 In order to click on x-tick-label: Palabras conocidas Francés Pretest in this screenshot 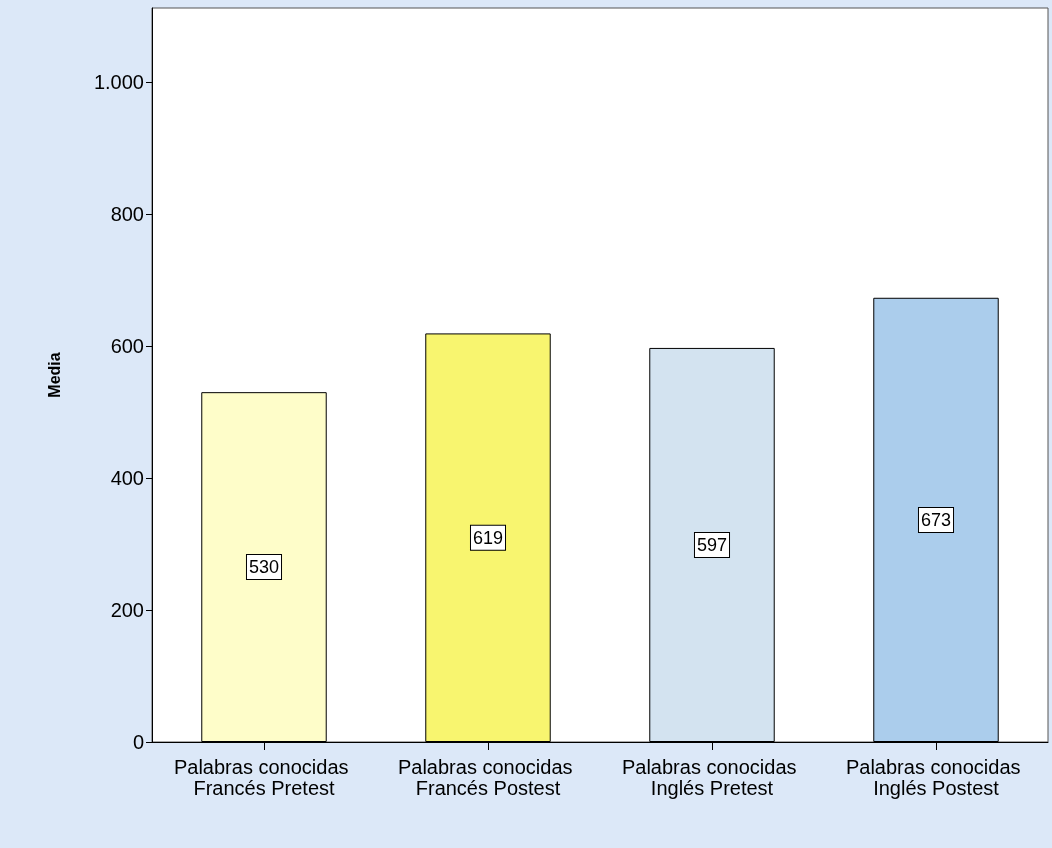, I will do `click(264, 777)`.